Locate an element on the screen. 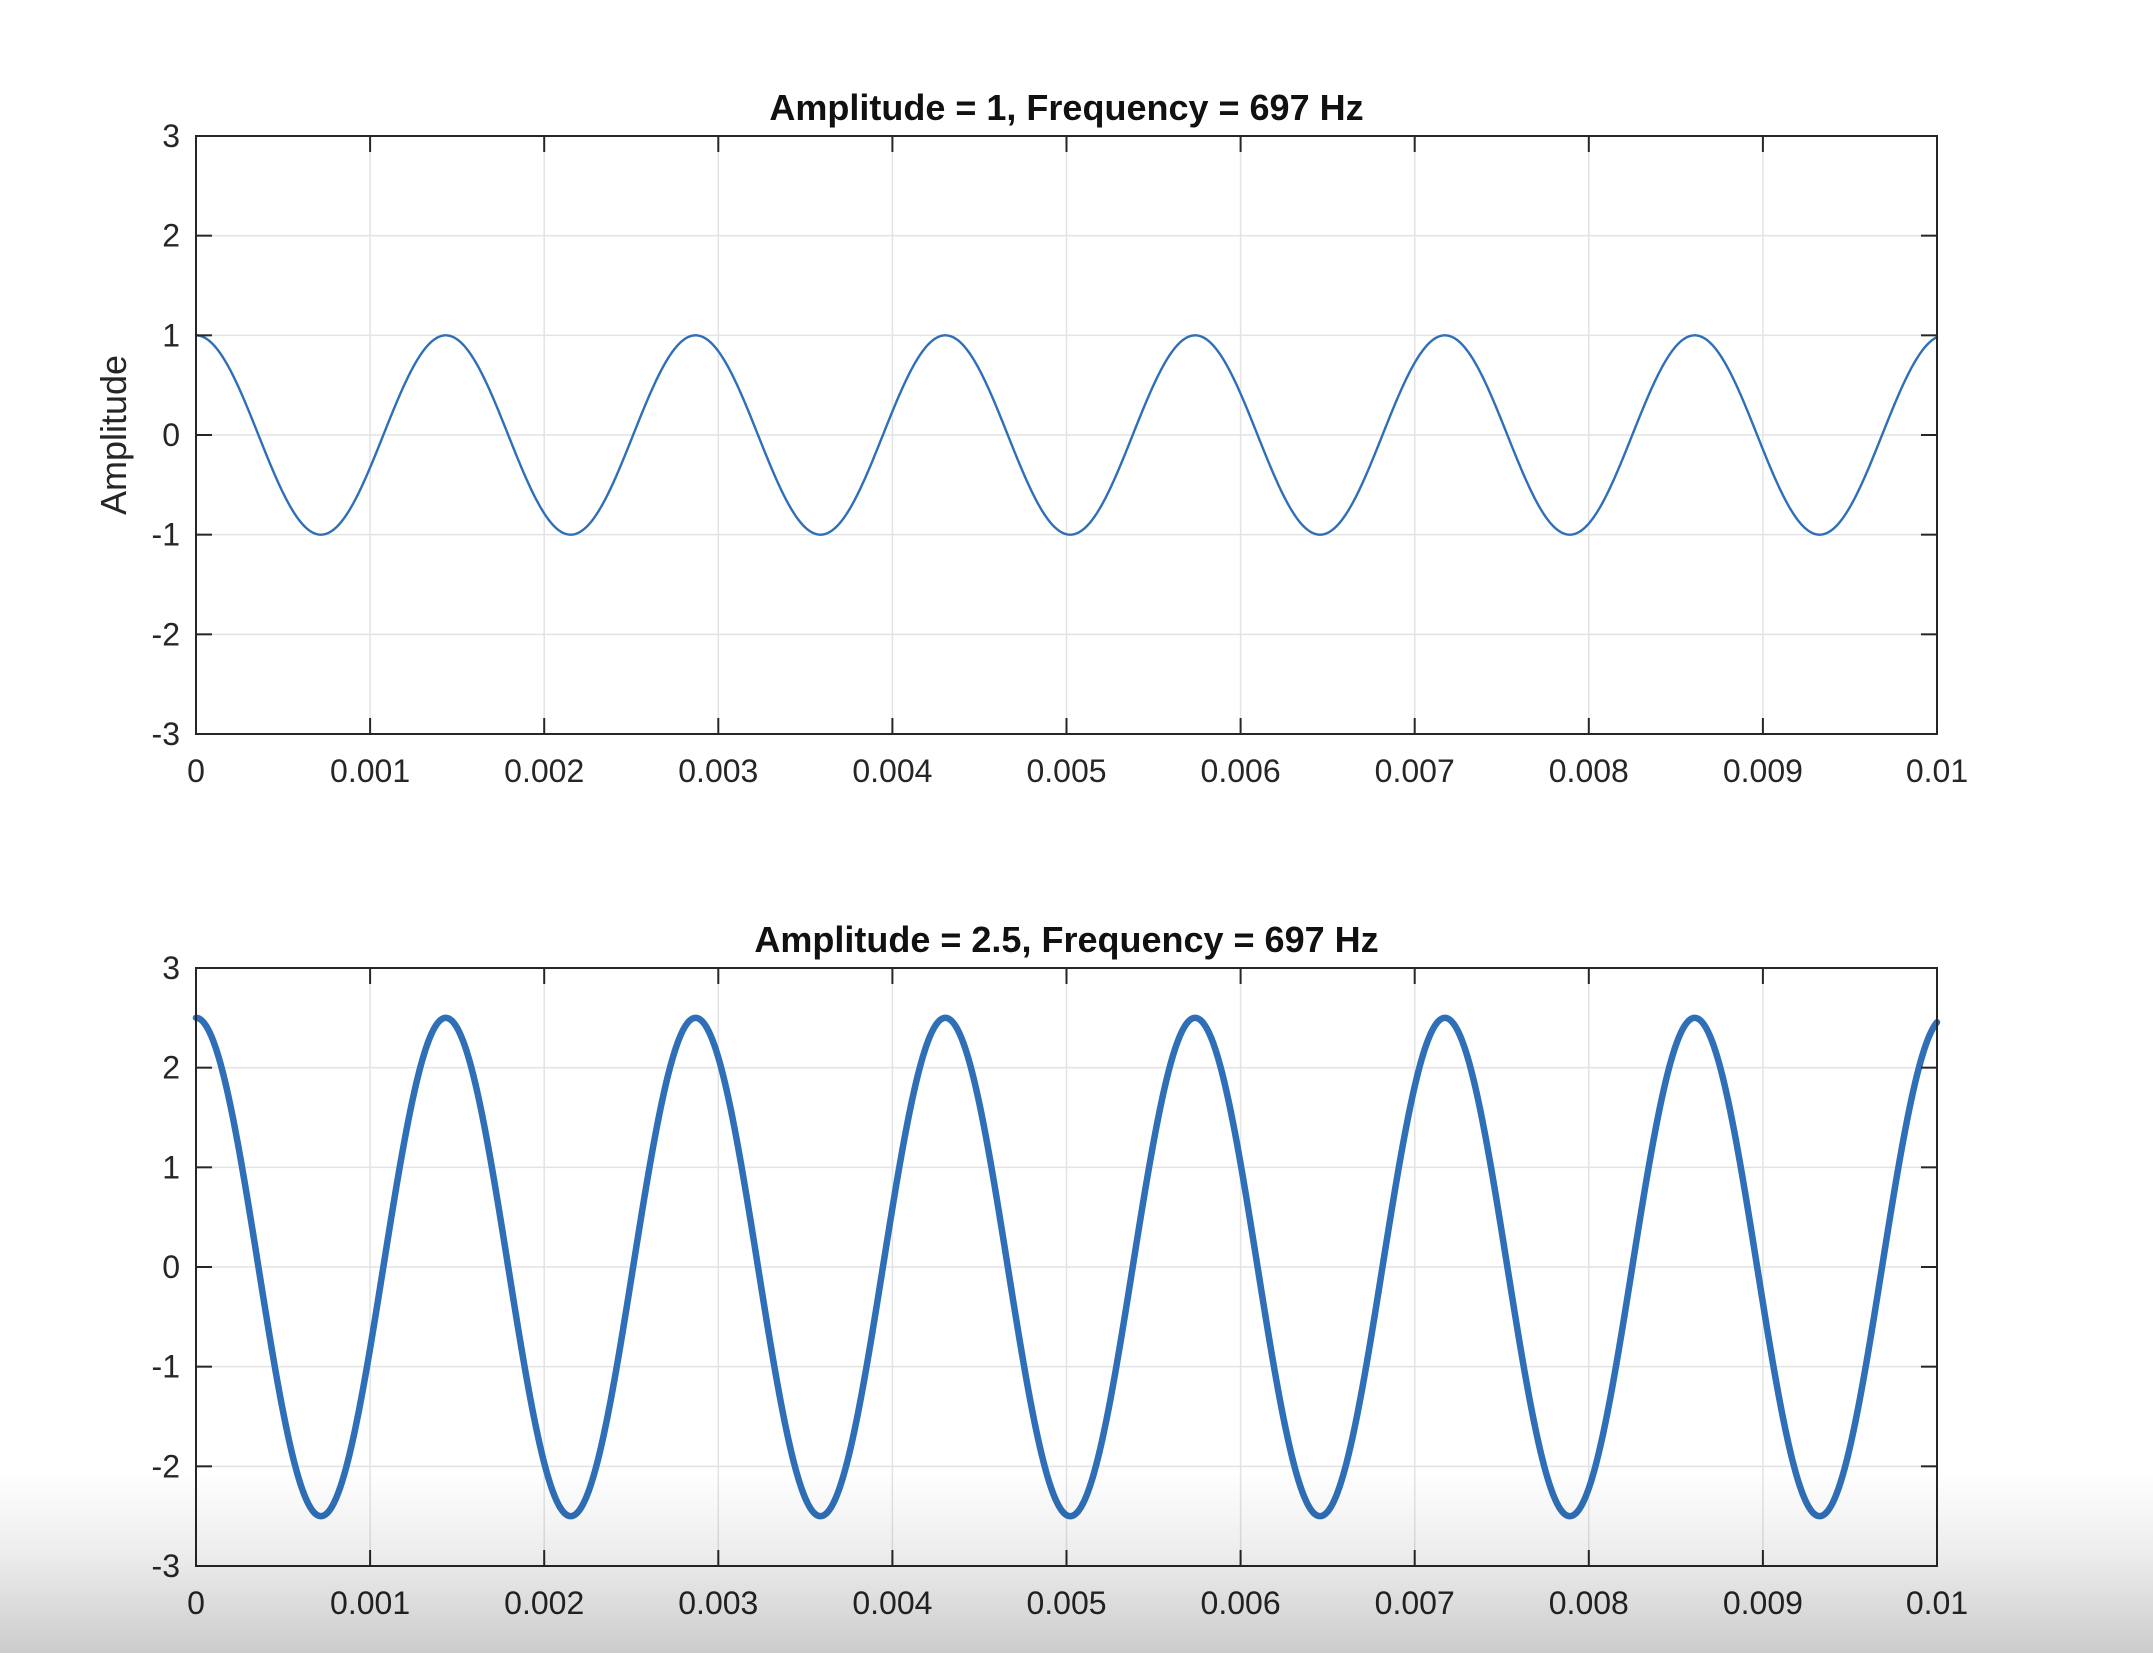 The height and width of the screenshot is (1658, 2153). y-axis-label: Amplitude is located at coordinates (113, 435).